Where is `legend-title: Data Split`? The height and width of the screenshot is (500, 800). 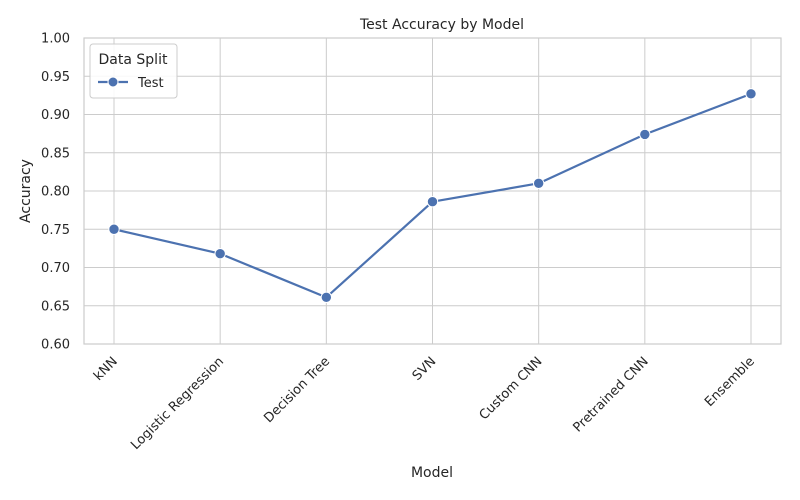
legend-title: Data Split is located at coordinates (133, 60).